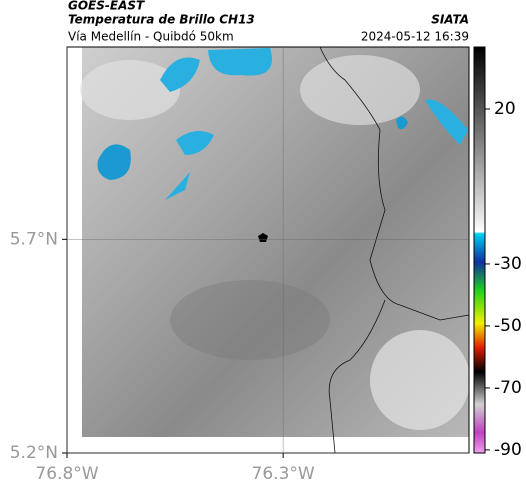 Image resolution: width=526 pixels, height=495 pixels. Describe the element at coordinates (479, 250) in the screenshot. I see `colorbar` at that location.